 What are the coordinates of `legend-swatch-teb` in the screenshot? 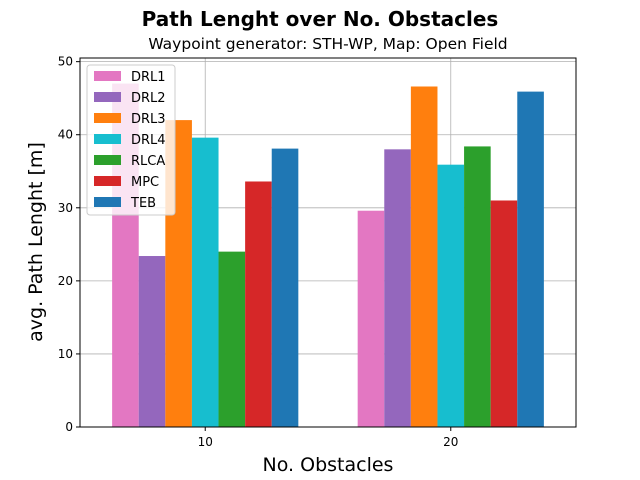 It's located at (107, 202).